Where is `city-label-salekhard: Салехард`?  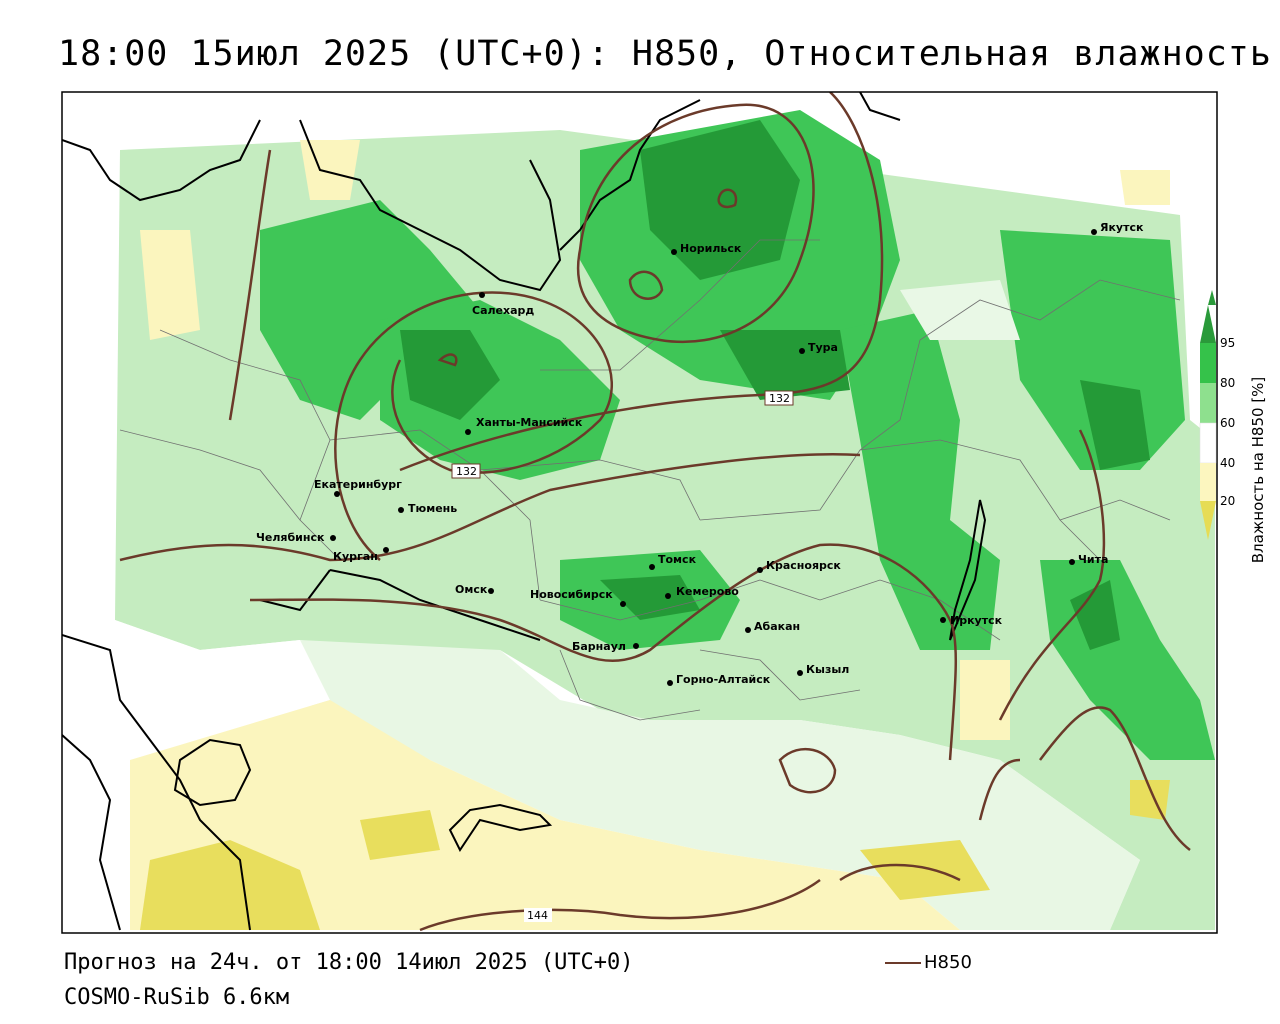 city-label-salekhard: Салехард is located at coordinates (503, 310).